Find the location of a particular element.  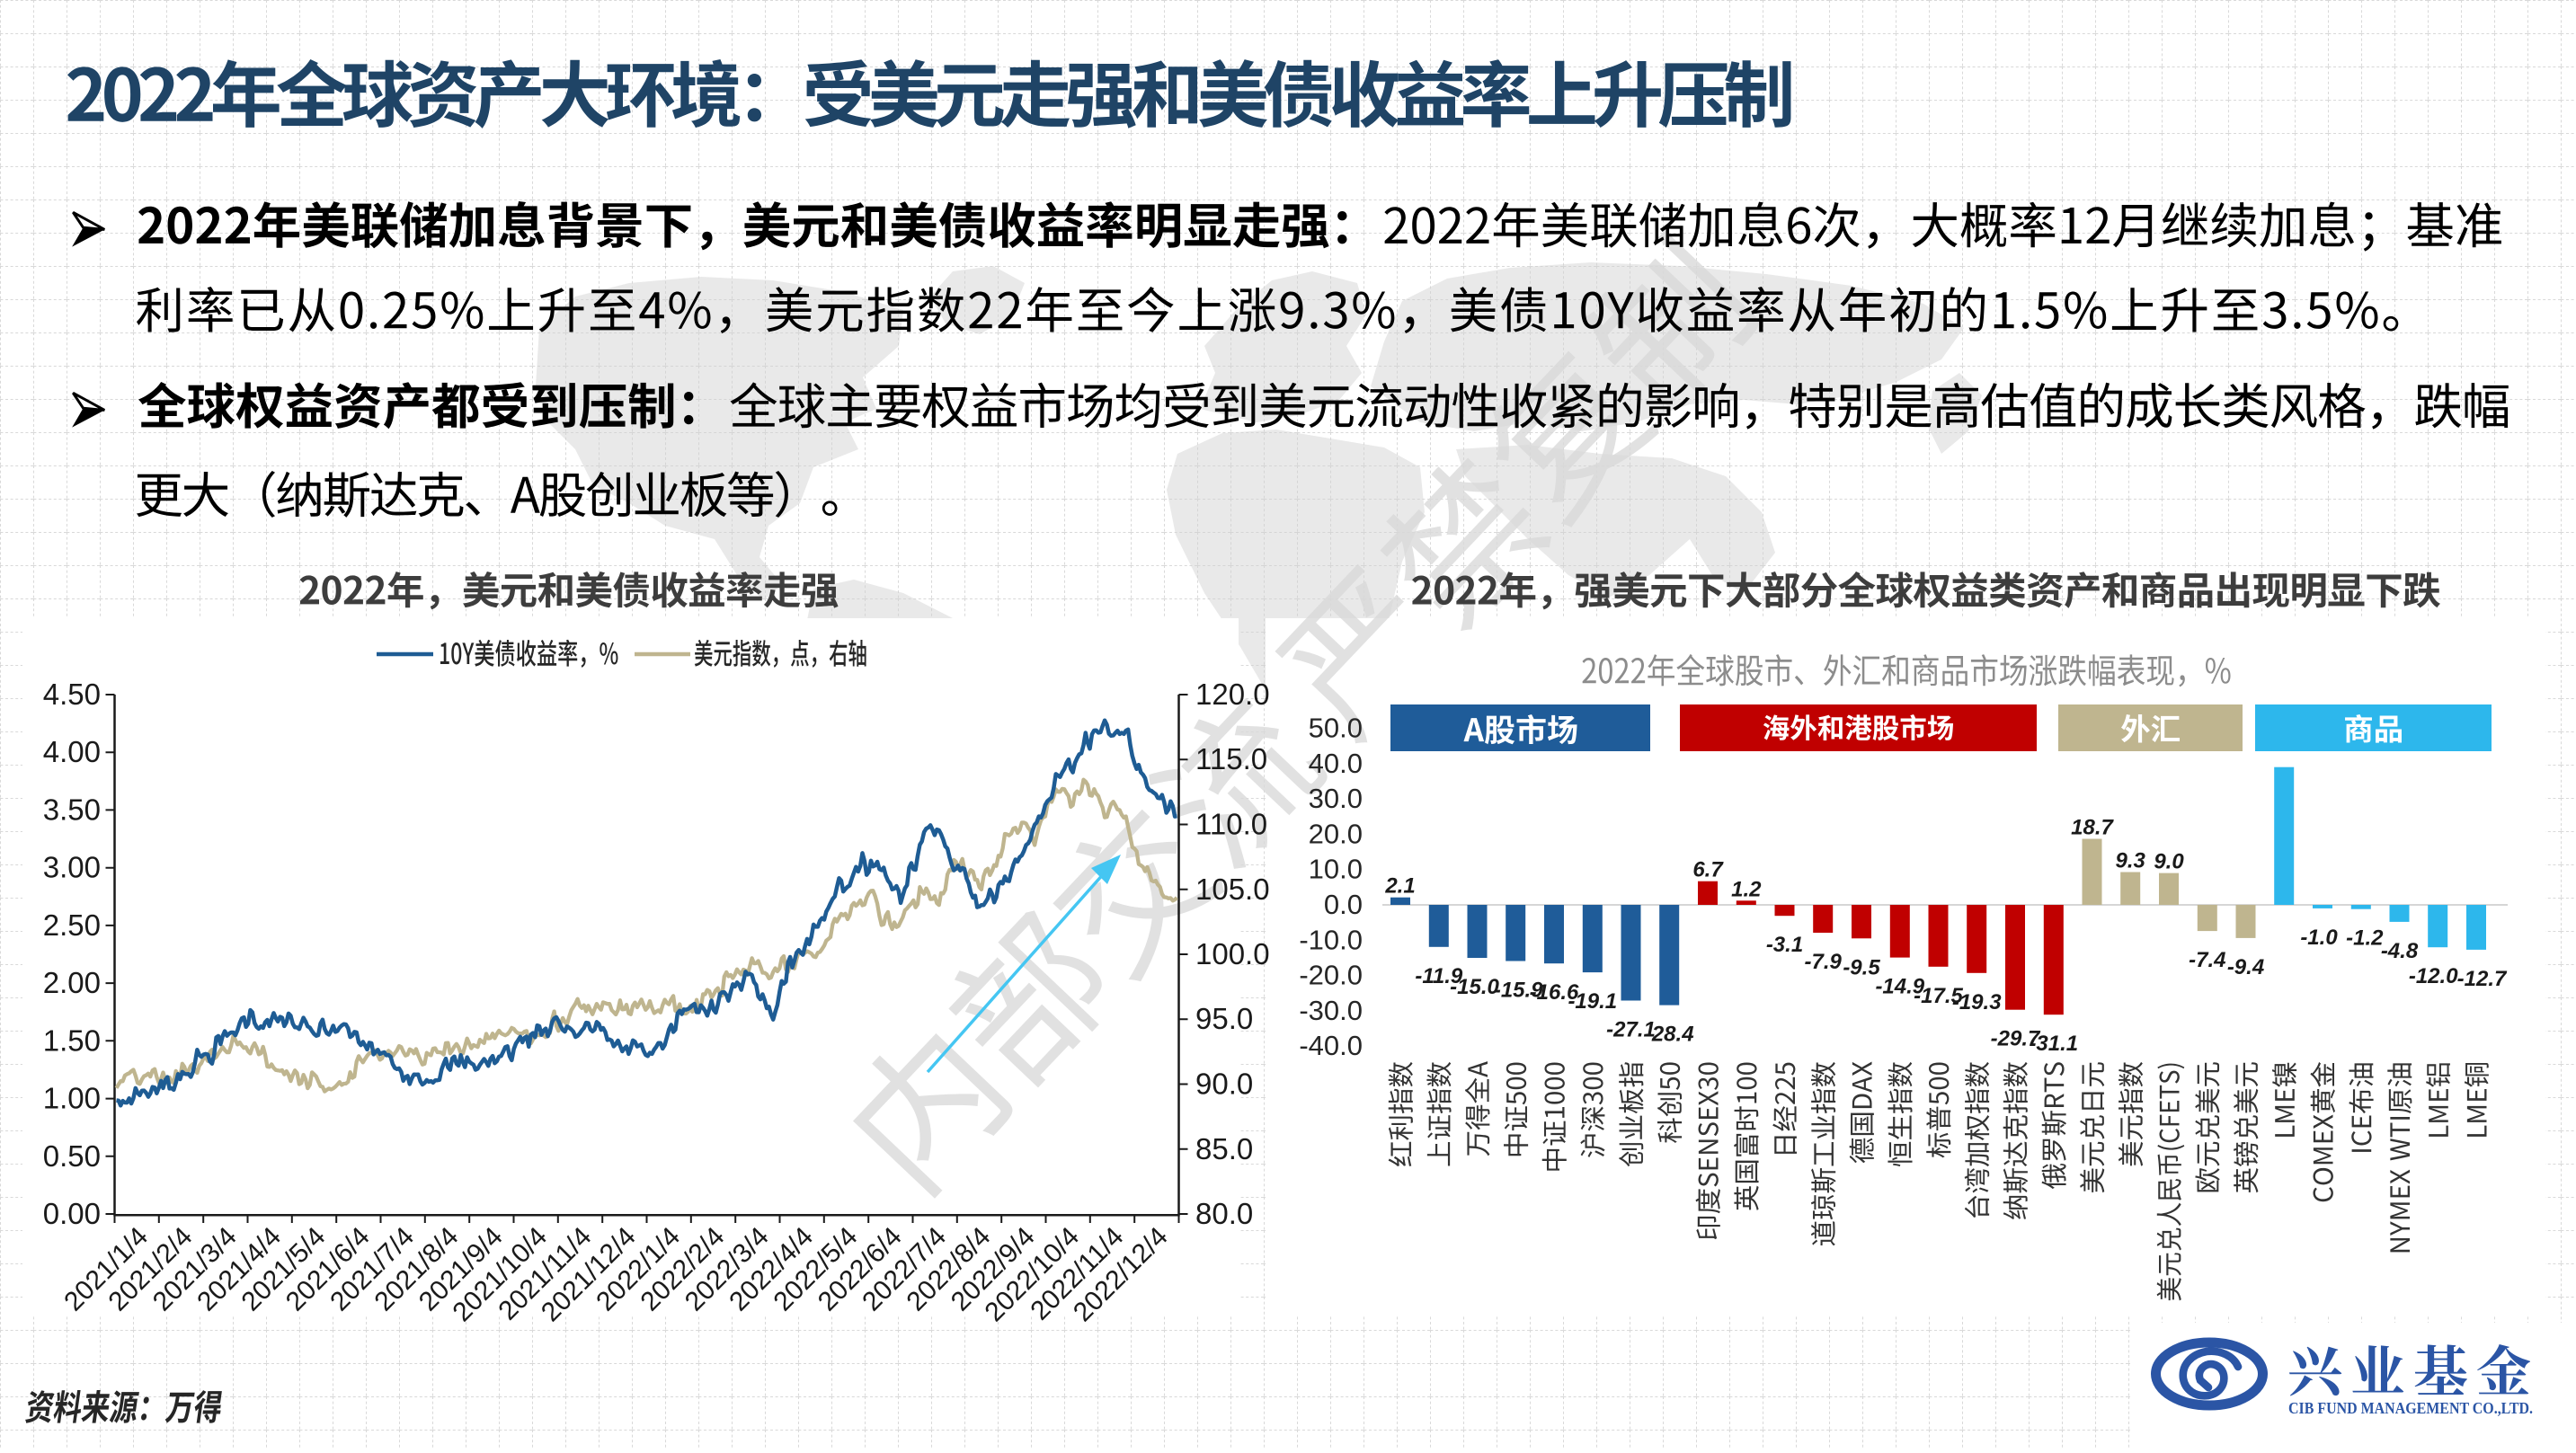

svg-text: 2.50 is located at coordinates (72, 925).